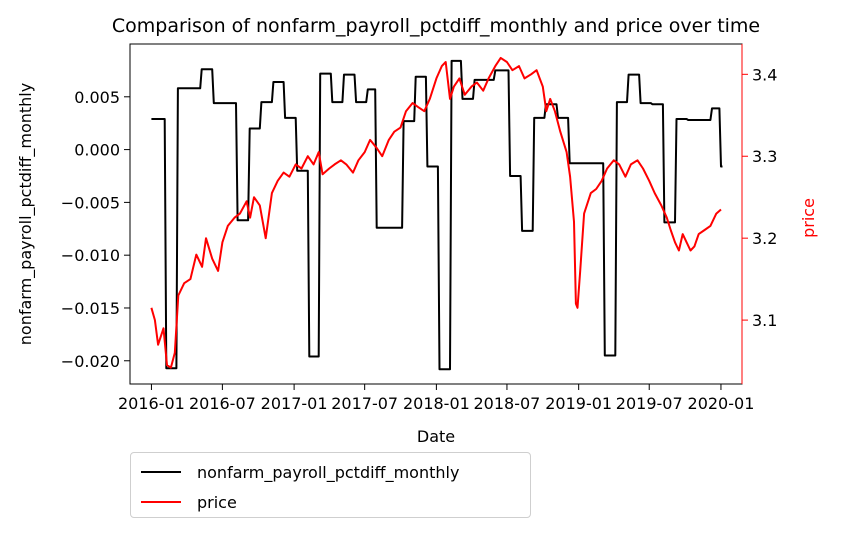 This screenshot has width=860, height=534. Describe the element at coordinates (161, 502) in the screenshot. I see `legend-swatch-price` at that location.